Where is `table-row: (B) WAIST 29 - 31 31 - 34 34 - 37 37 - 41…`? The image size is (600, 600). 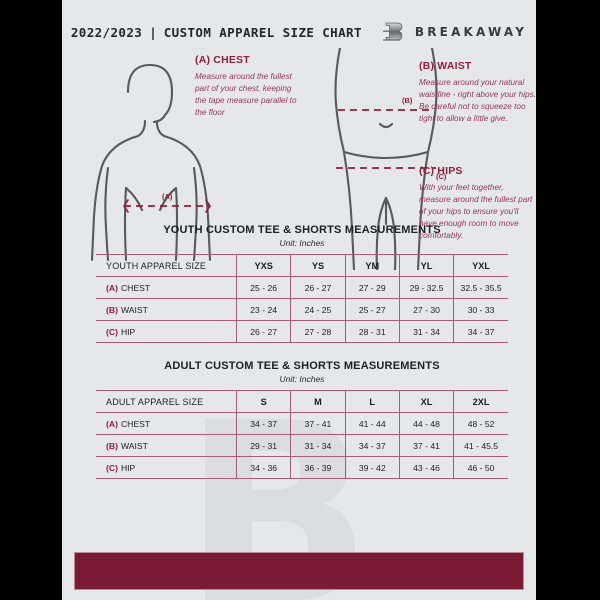 table-row: (B) WAIST 29 - 31 31 - 34 34 - 37 37 - 41… is located at coordinates (302, 445).